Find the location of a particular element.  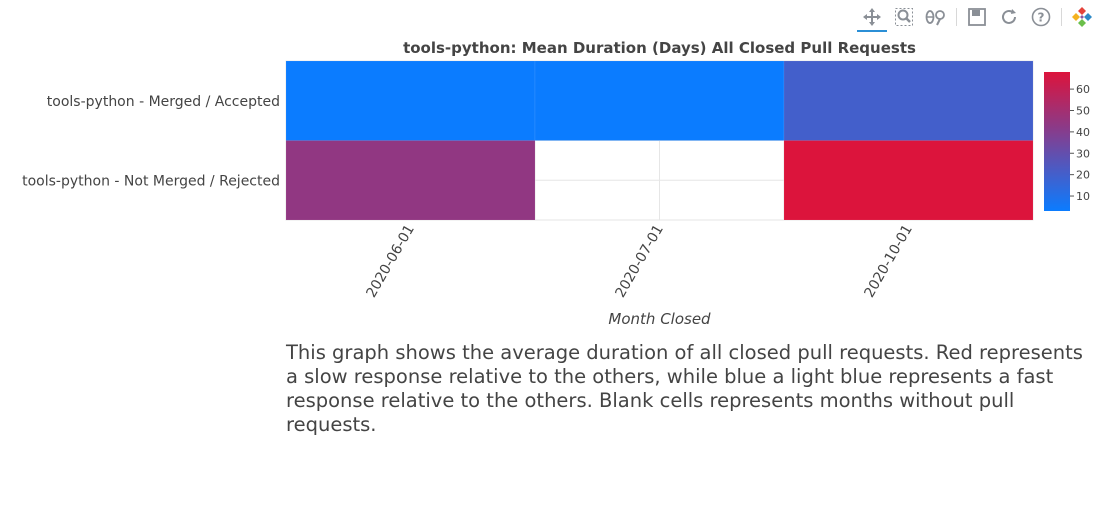

reset-tool-icon is located at coordinates (1009, 17).